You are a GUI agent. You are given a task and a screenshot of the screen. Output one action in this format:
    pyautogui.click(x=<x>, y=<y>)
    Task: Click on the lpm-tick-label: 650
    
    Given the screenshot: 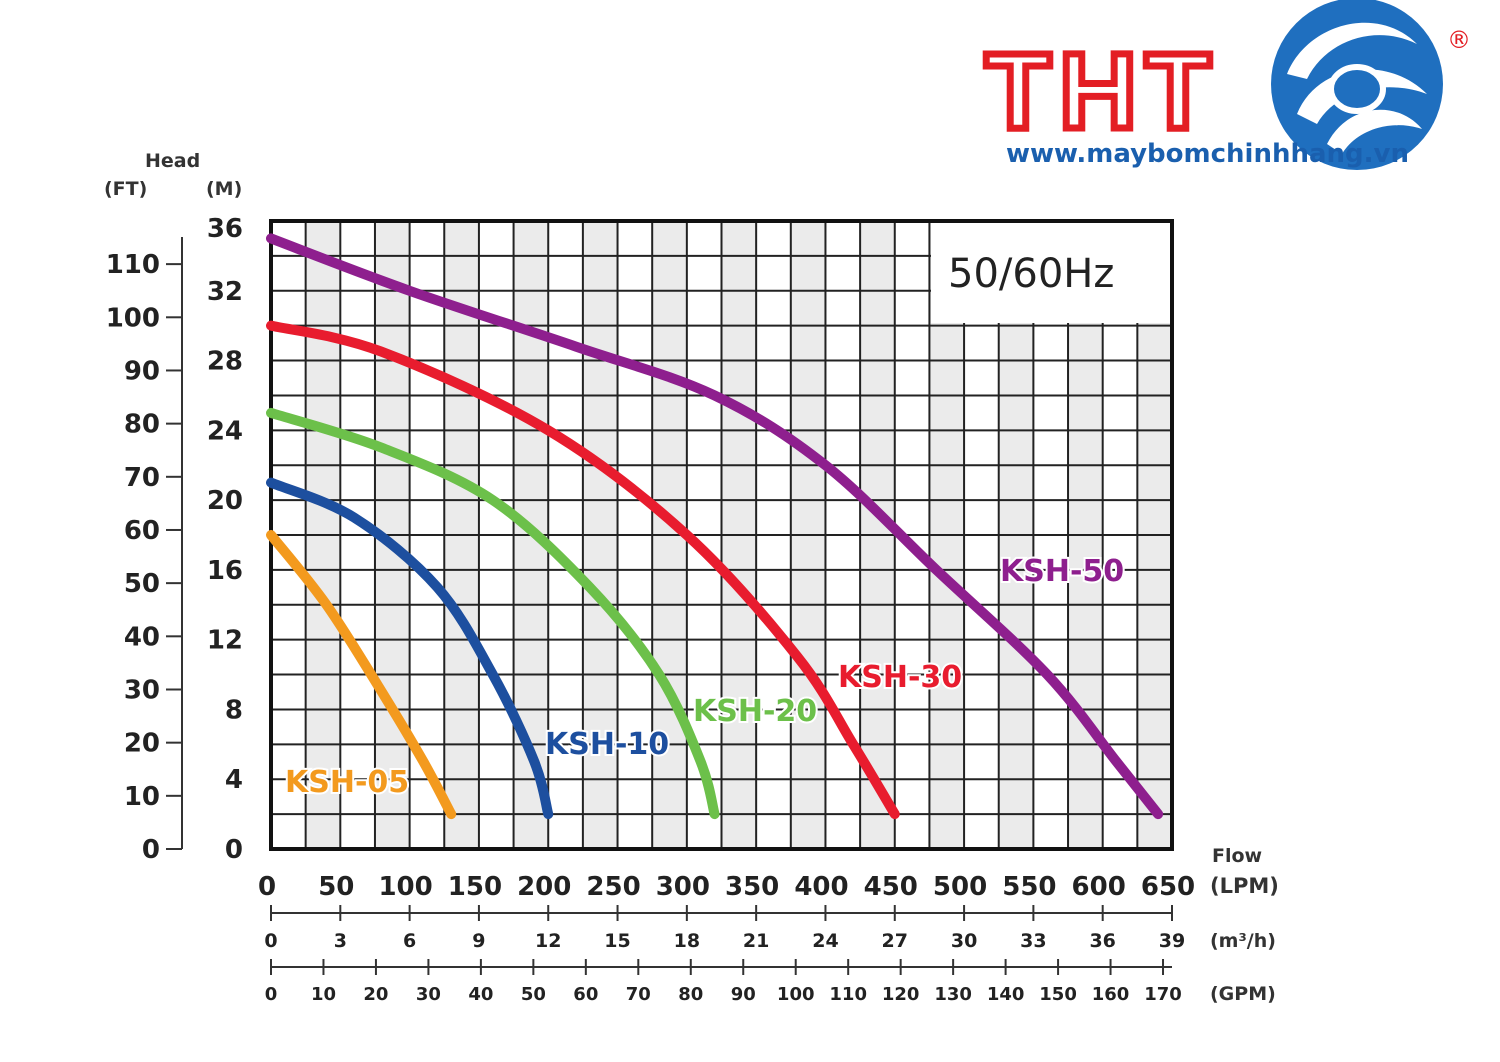 What is the action you would take?
    pyautogui.click(x=1168, y=887)
    